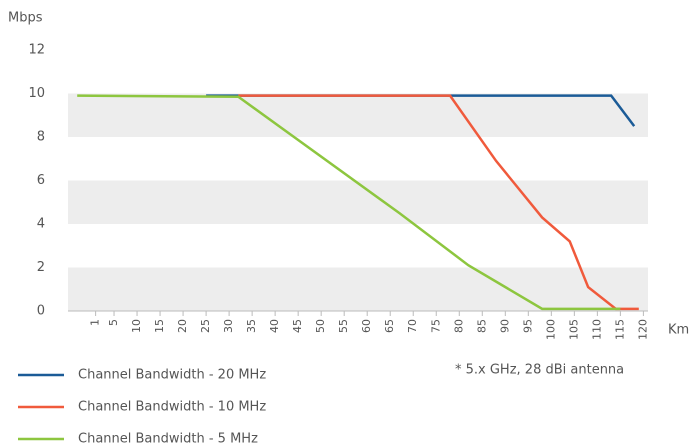 This screenshot has height=448, width=696. What do you see at coordinates (182, 326) in the screenshot?
I see `x-tick-label: 20` at bounding box center [182, 326].